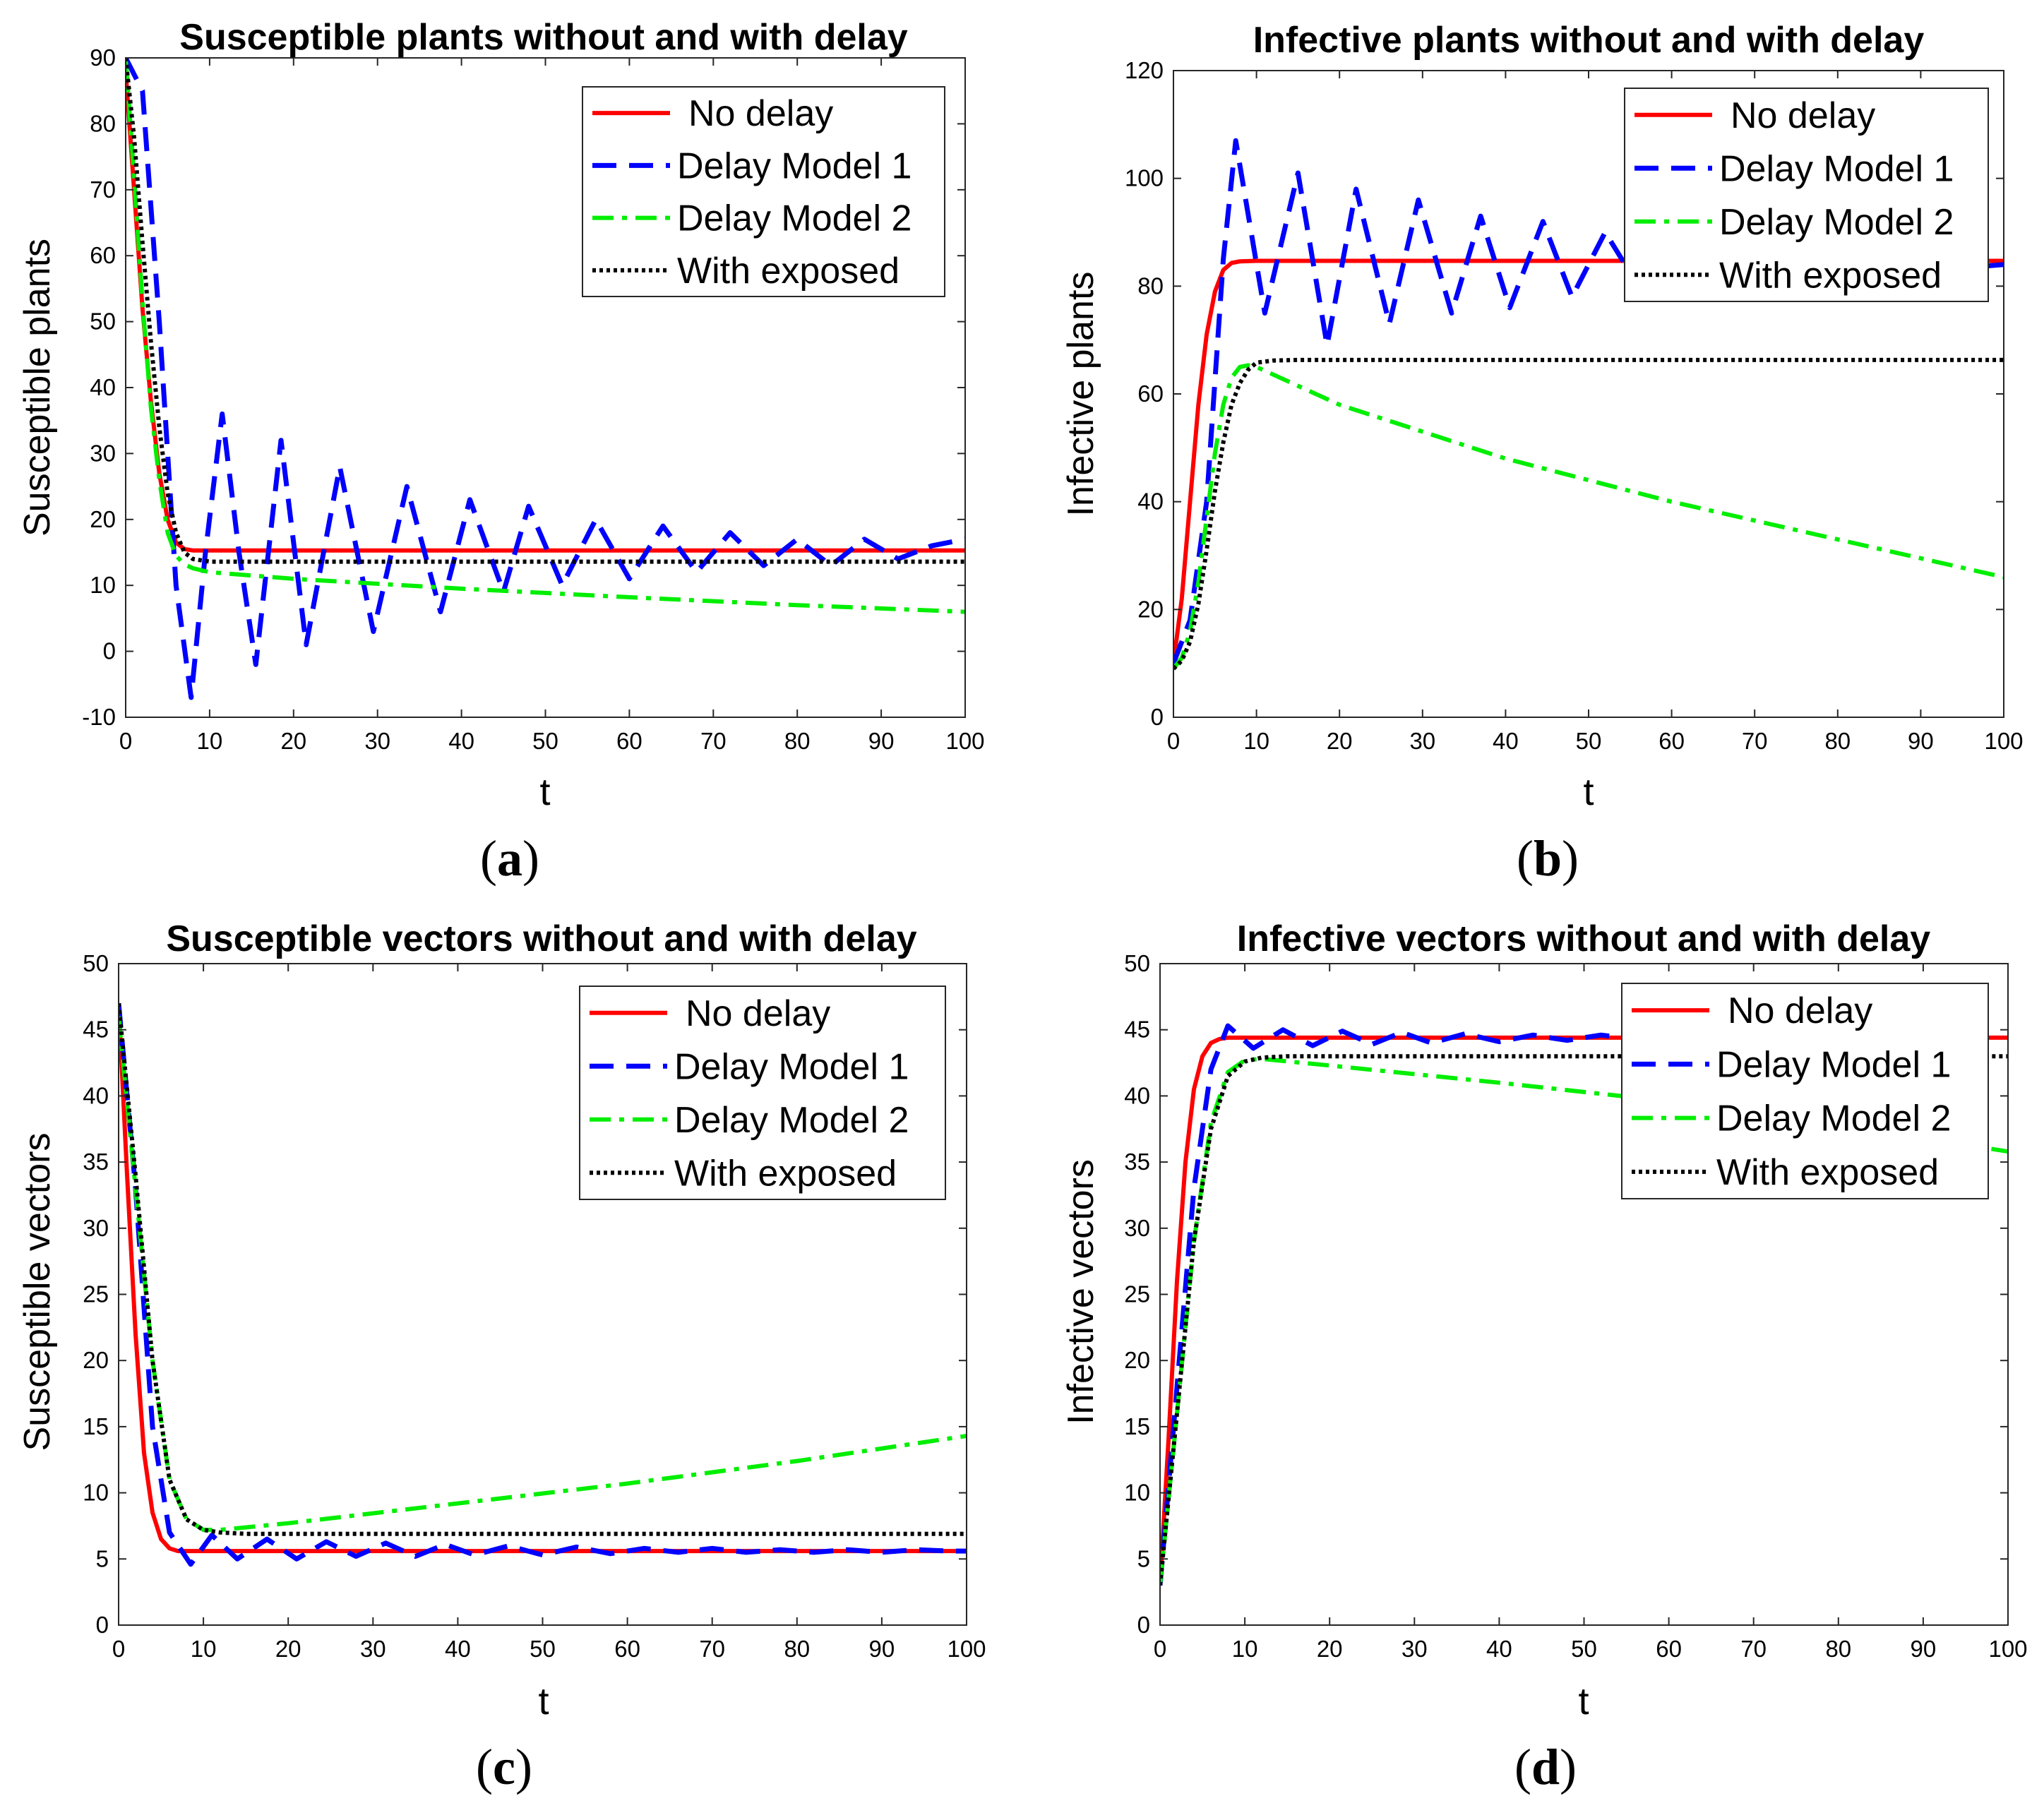  Describe the element at coordinates (1150, 394) in the screenshot. I see `y-tick-label: 60` at that location.